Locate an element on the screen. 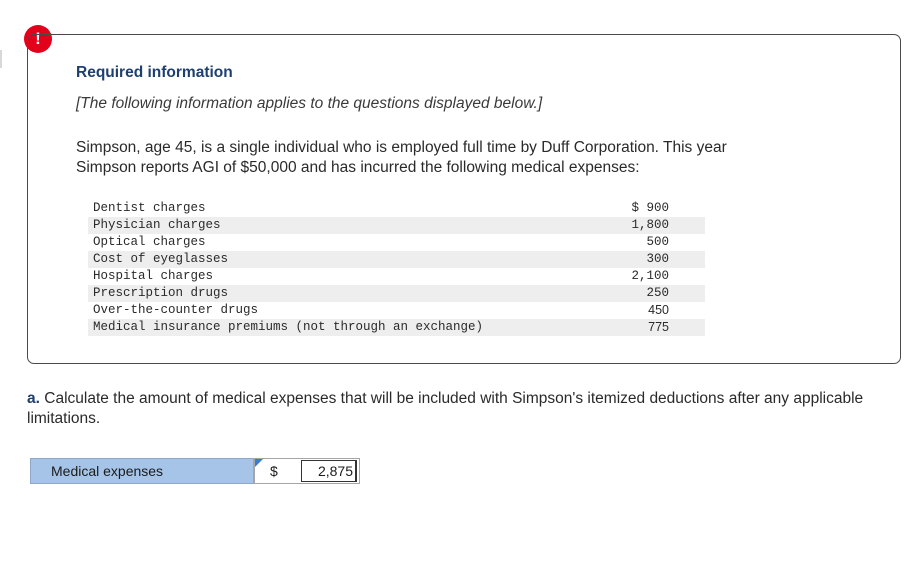 The width and height of the screenshot is (921, 585). answered-flag-icon is located at coordinates (259, 463).